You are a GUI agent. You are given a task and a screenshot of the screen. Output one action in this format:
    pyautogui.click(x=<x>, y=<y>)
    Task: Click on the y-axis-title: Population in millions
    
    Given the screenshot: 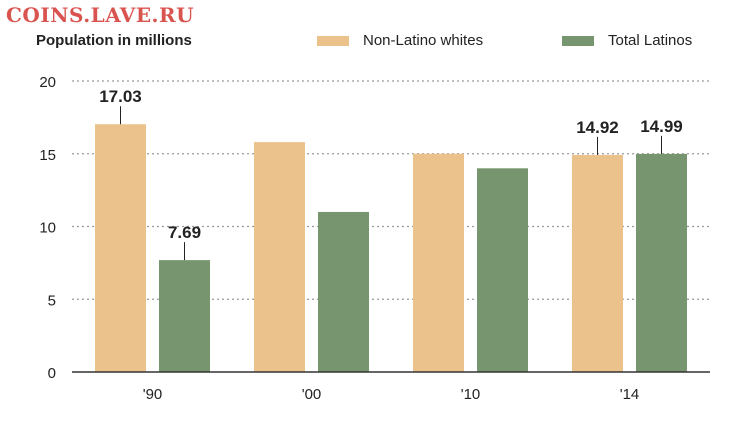 What is the action you would take?
    pyautogui.click(x=114, y=40)
    